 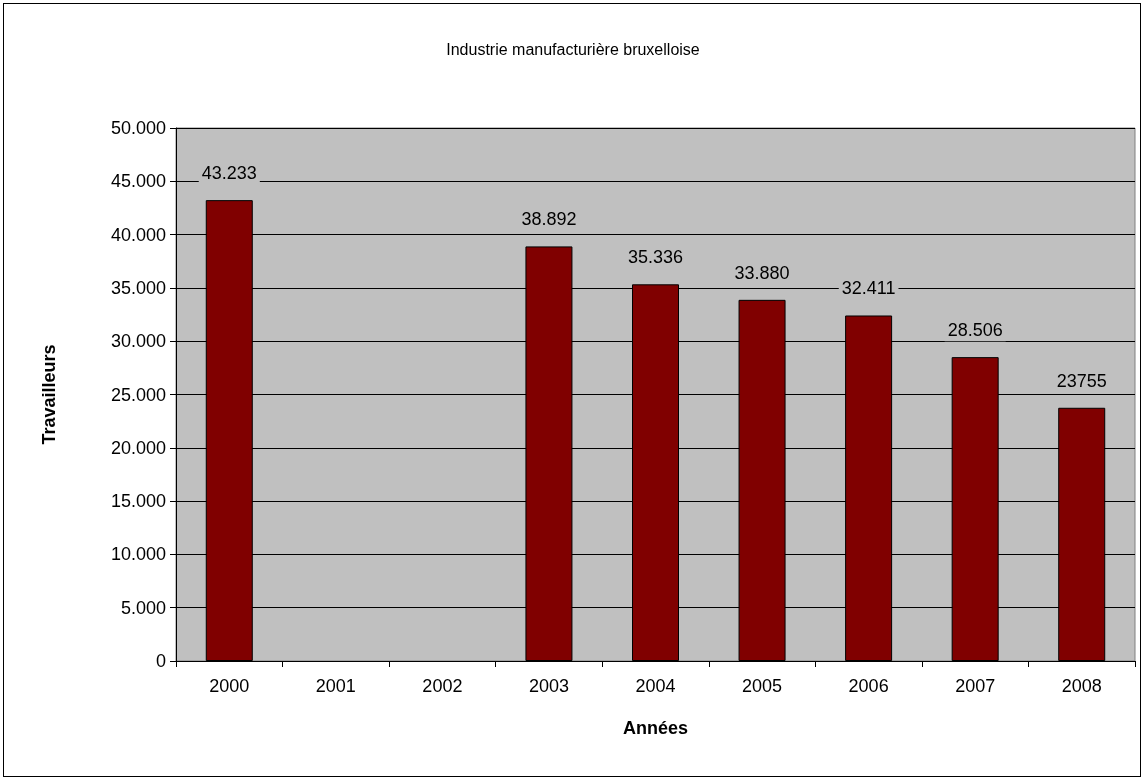 What do you see at coordinates (868, 686) in the screenshot?
I see `x-tick-label: 2006` at bounding box center [868, 686].